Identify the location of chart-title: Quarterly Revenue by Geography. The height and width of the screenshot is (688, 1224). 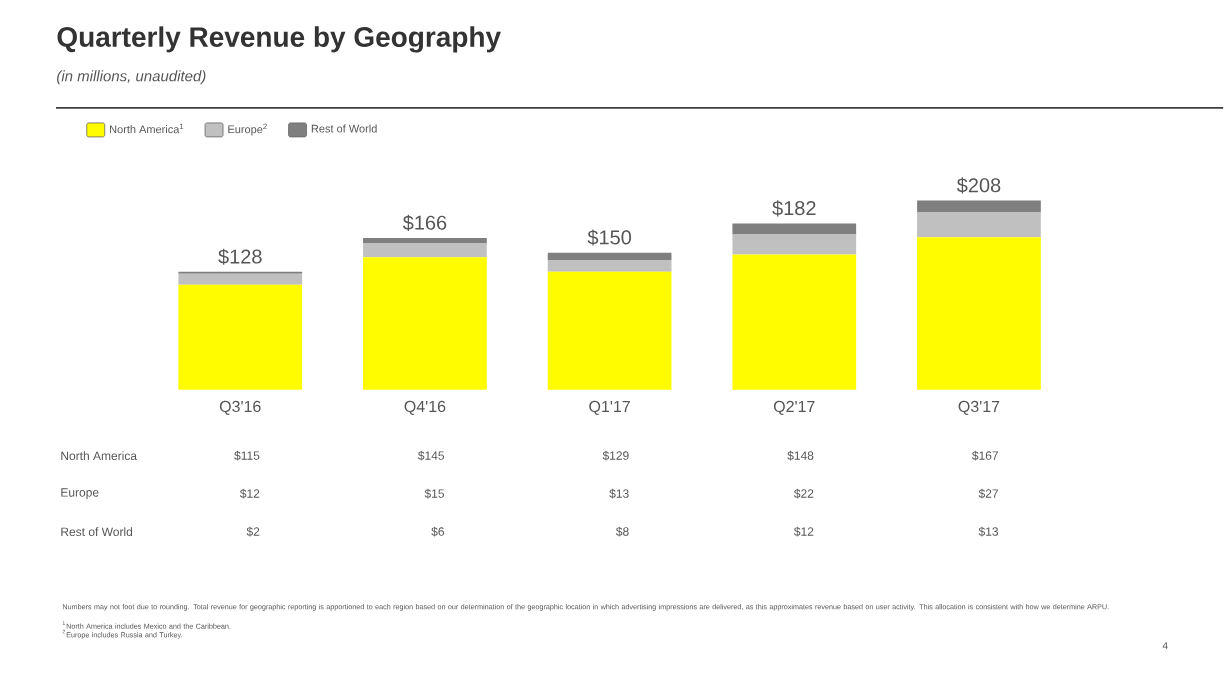
(279, 39).